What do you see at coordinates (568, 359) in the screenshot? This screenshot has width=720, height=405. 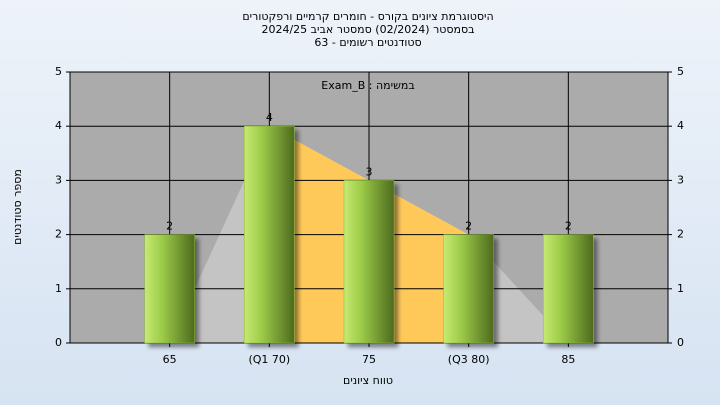 I see `x-tick-label: 85` at bounding box center [568, 359].